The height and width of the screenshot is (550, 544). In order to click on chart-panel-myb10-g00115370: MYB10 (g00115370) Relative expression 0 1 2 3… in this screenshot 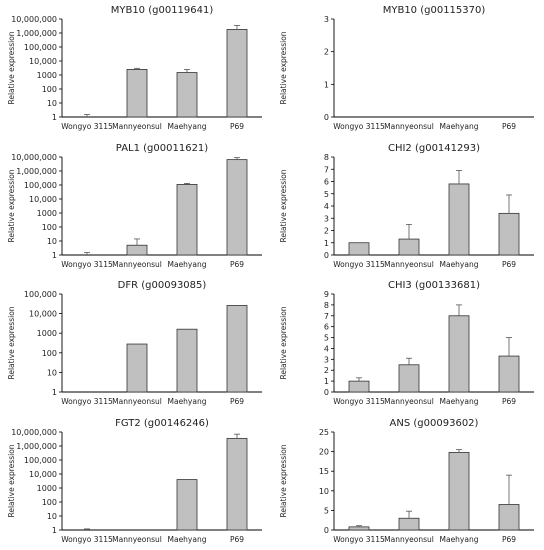, I will do `click(408, 68)`.